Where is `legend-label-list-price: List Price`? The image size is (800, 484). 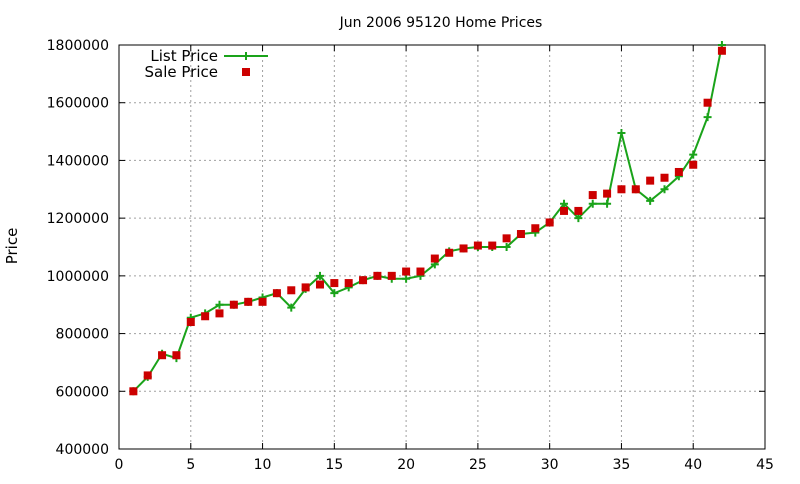
legend-label-list-price: List Price is located at coordinates (184, 56).